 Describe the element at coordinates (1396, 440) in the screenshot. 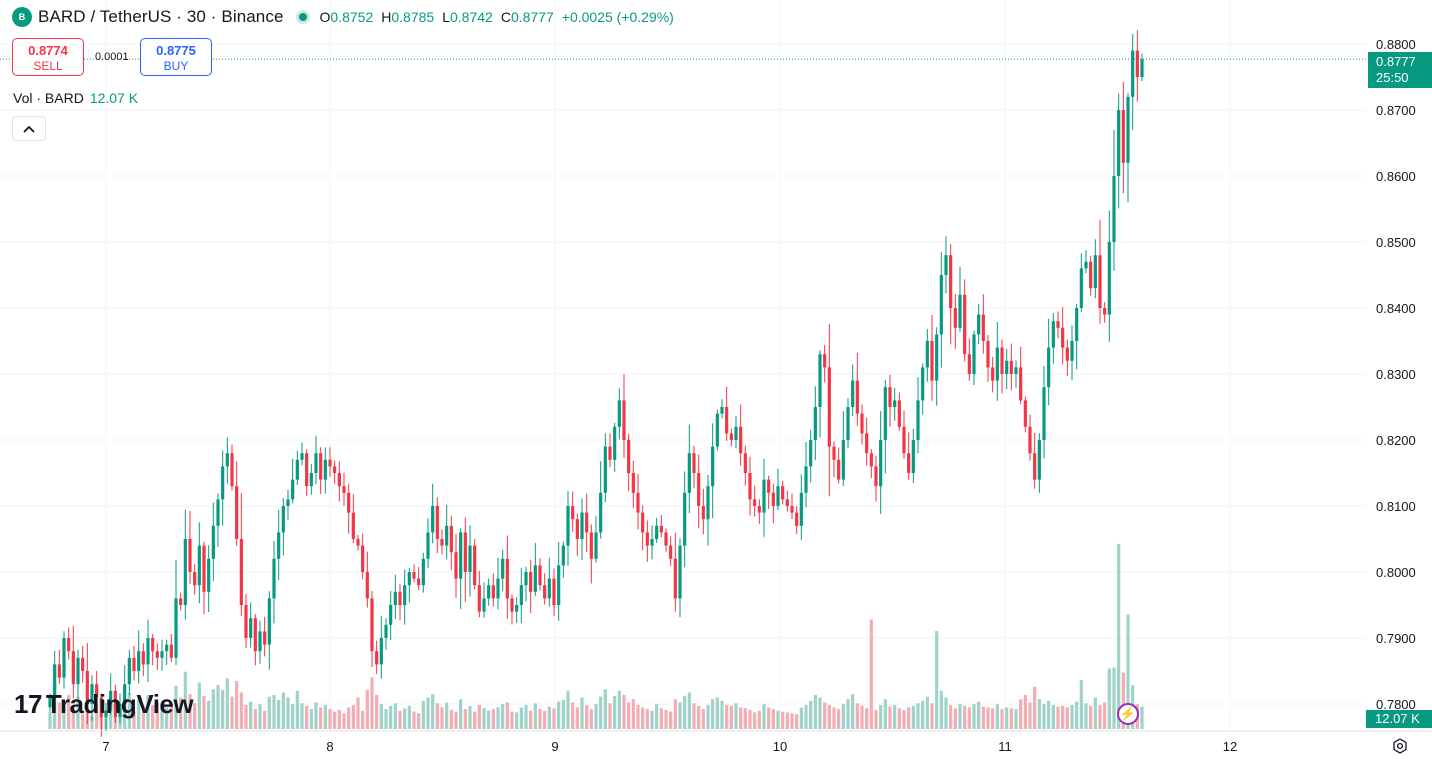

I see `price-tick-label: 0.8200` at that location.